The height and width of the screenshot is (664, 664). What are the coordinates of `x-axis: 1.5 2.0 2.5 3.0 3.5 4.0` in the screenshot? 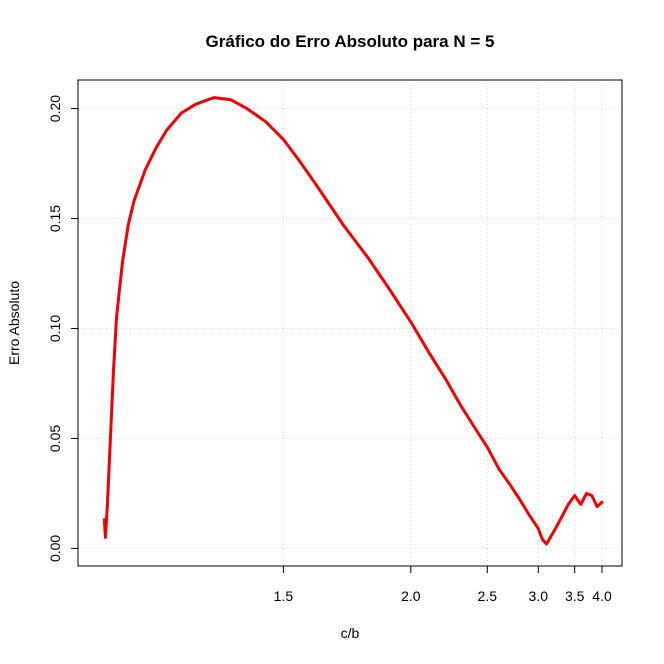 It's located at (443, 584).